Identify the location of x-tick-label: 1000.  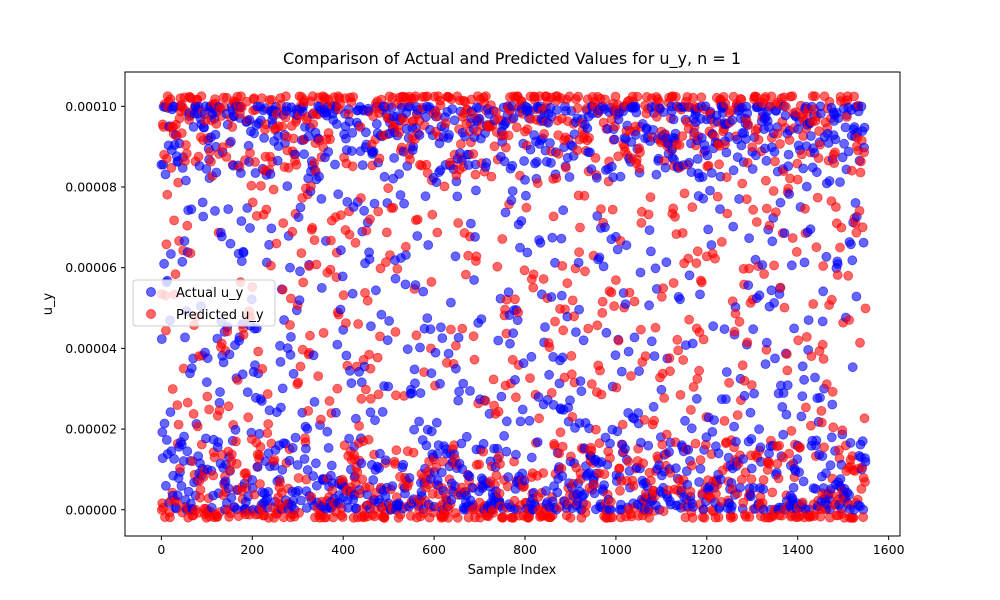
(616, 549).